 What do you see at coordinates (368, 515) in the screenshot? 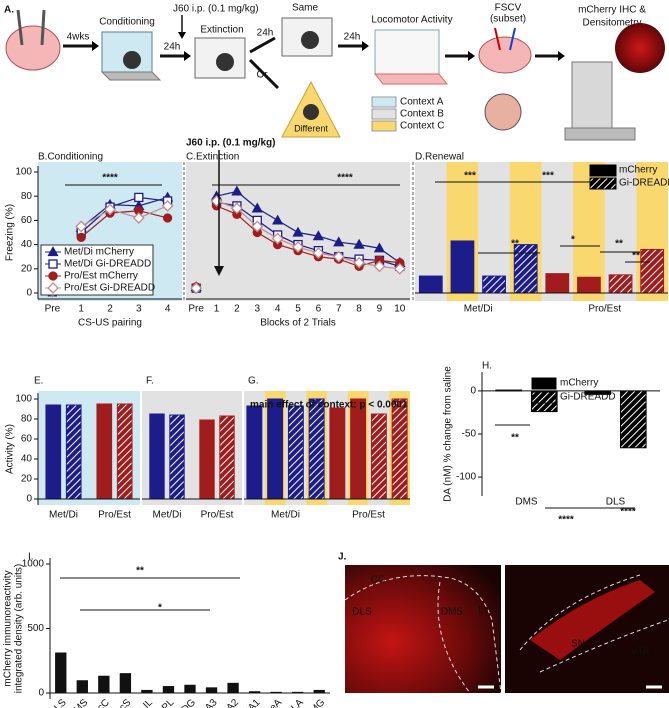
I see `x-tick-label: Pro/Est` at bounding box center [368, 515].